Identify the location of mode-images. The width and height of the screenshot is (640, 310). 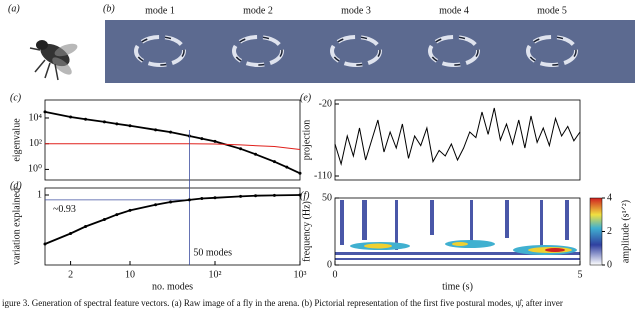
(356, 51).